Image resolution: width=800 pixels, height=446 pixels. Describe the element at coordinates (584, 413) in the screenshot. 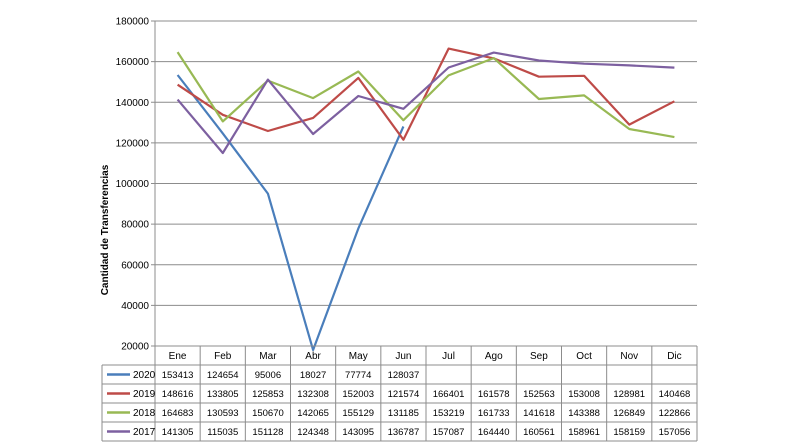

I see `data-label: 143388` at that location.